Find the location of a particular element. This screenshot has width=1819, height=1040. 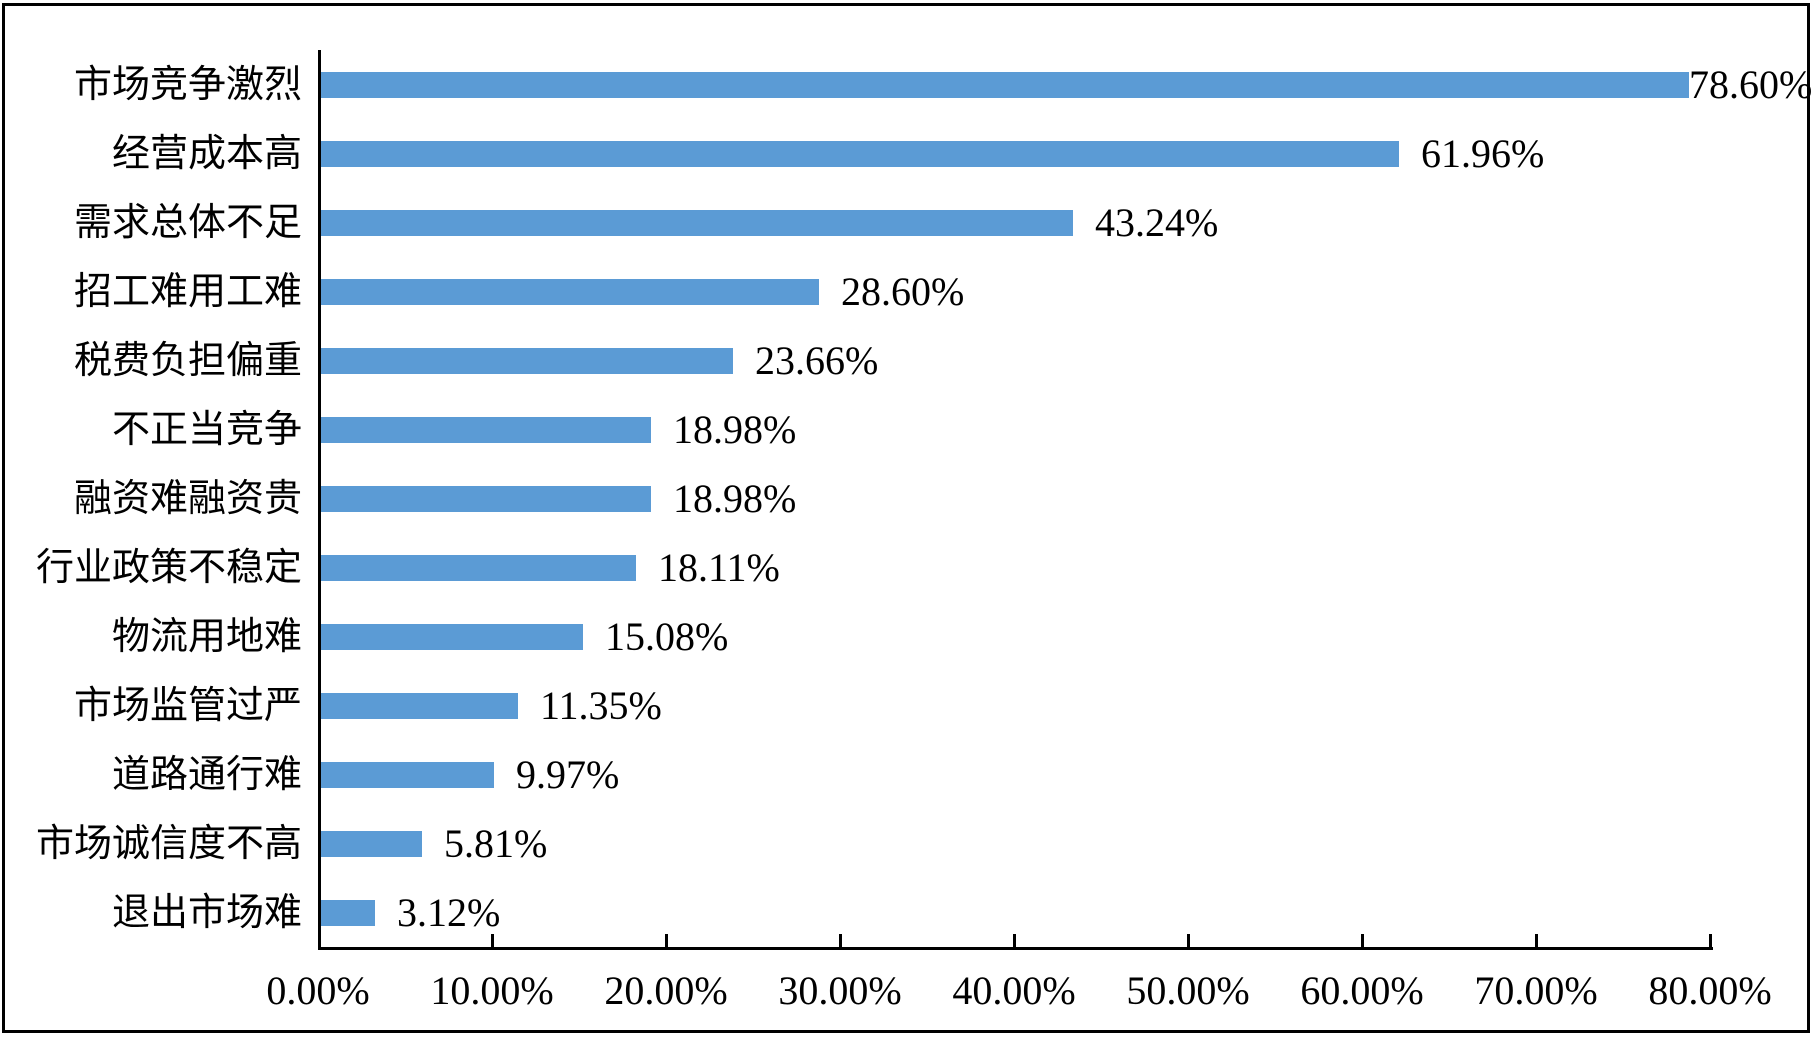

category-label: 退出市场难 is located at coordinates (206, 913).